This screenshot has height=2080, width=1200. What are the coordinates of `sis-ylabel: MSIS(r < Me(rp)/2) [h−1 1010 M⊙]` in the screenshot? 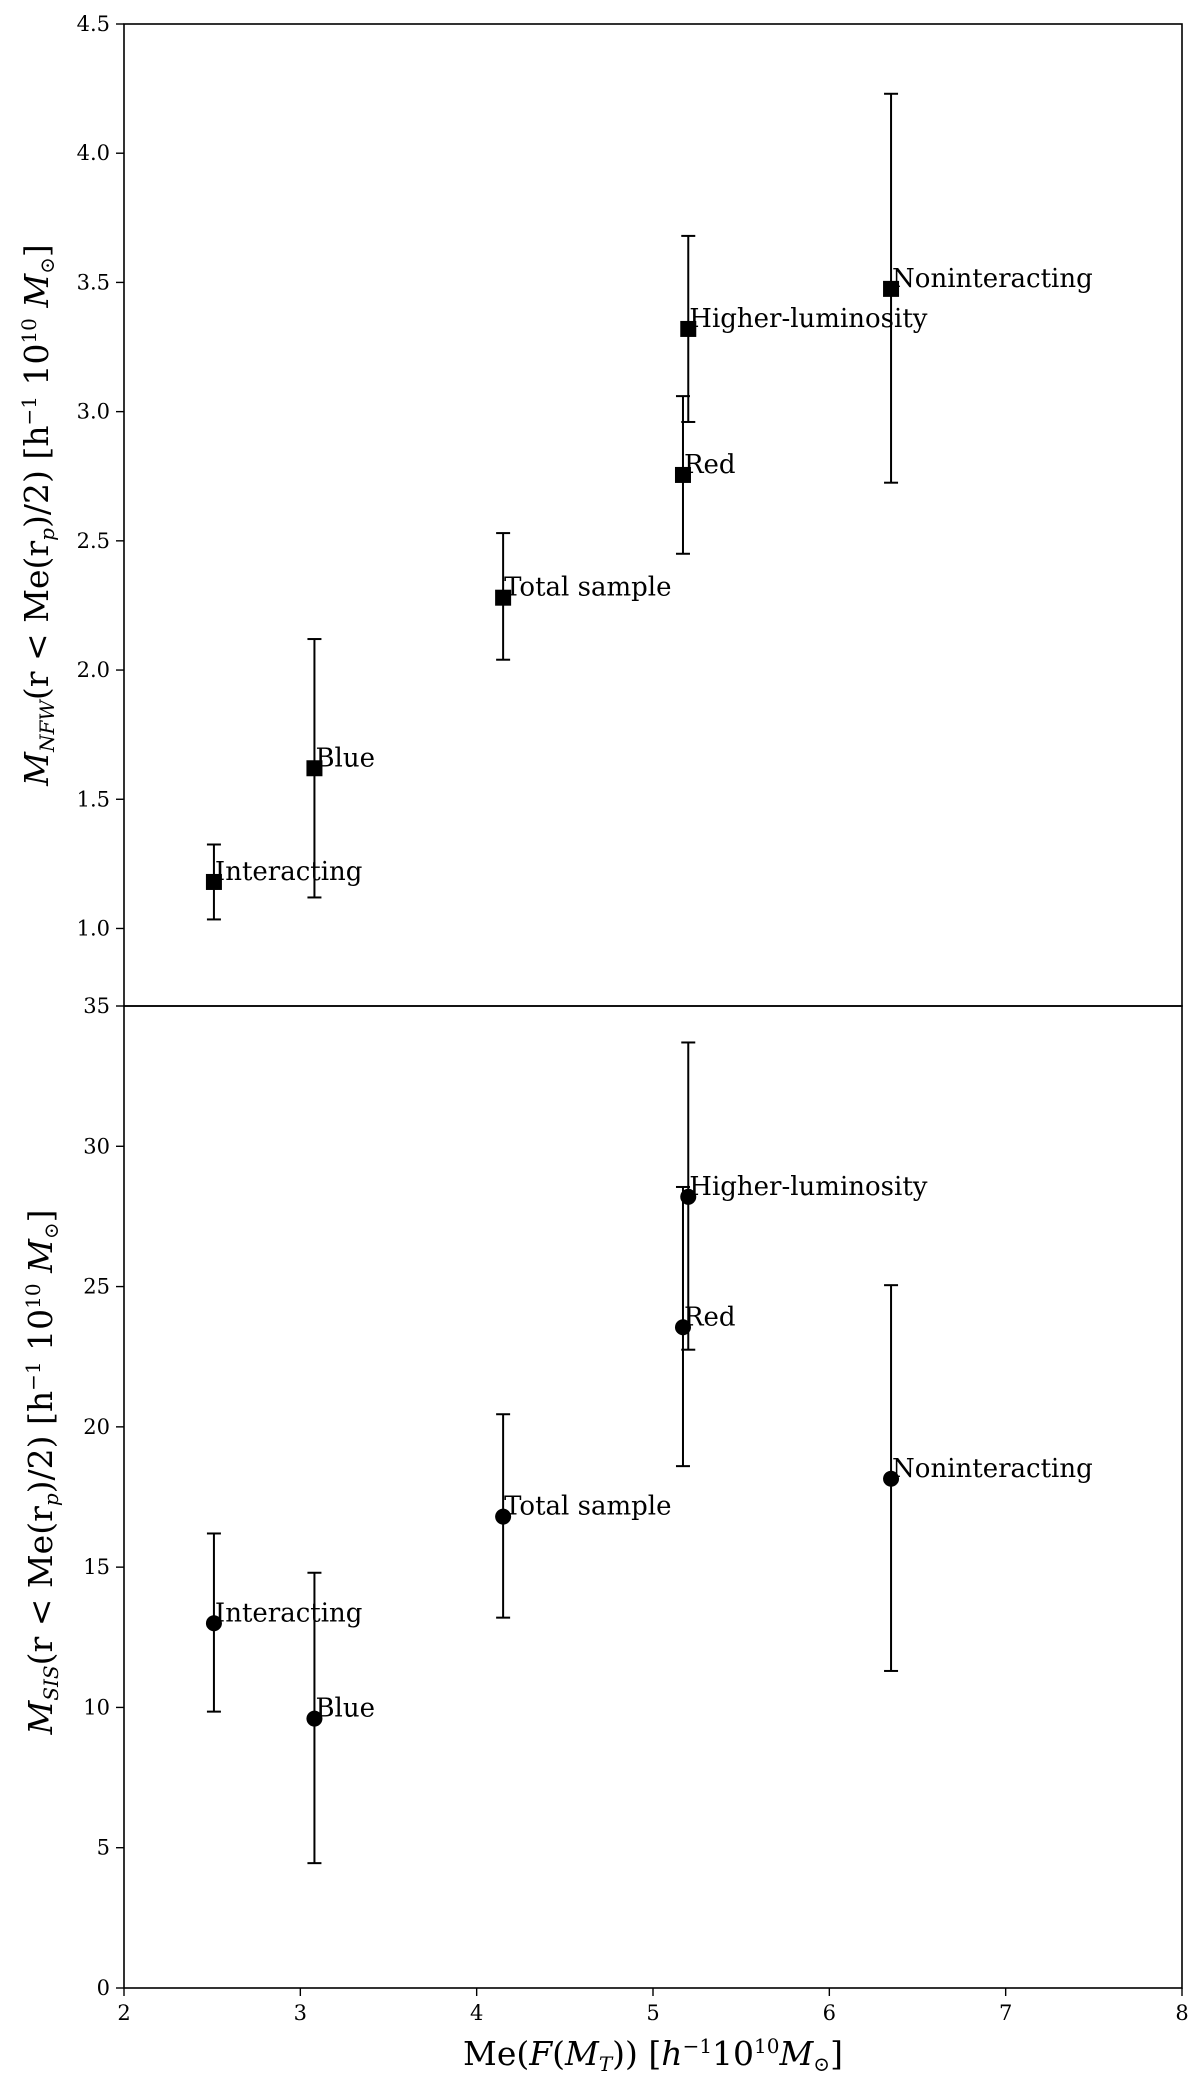 It's located at (42, 1473).